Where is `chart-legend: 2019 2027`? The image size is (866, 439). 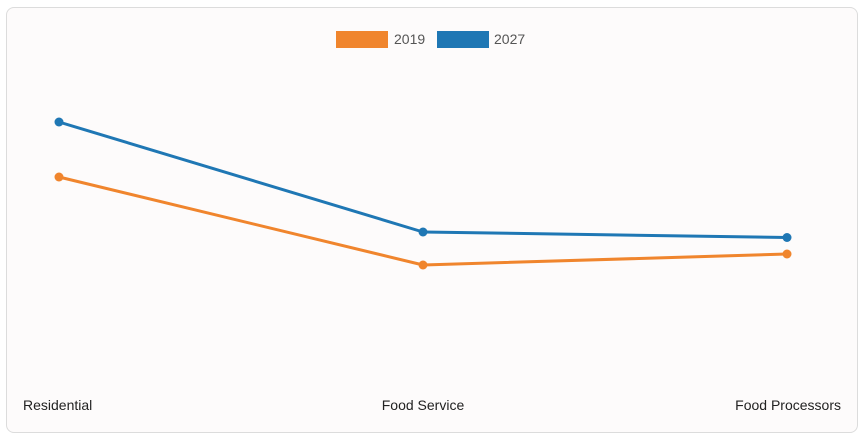 chart-legend: 2019 2027 is located at coordinates (430, 39).